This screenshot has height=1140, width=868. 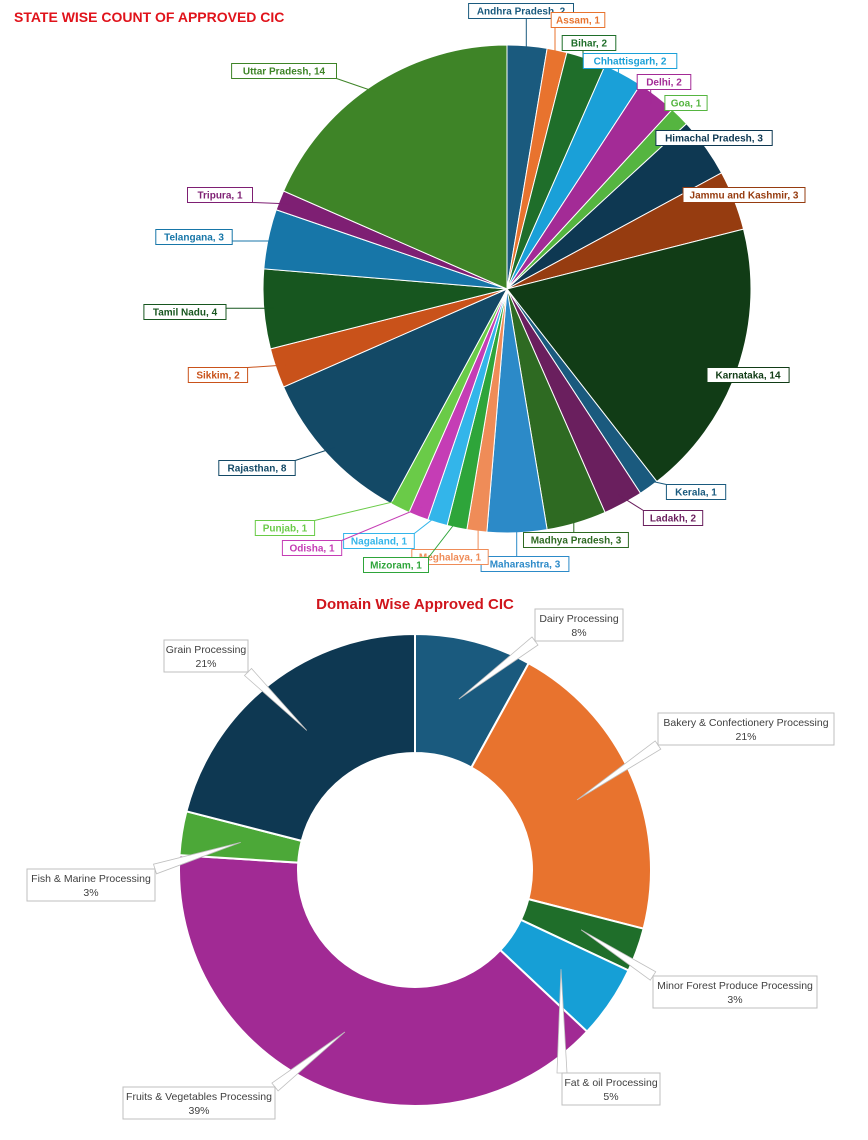 What do you see at coordinates (450, 558) in the screenshot?
I see `state-label-meghalaya: Meghalaya, 1` at bounding box center [450, 558].